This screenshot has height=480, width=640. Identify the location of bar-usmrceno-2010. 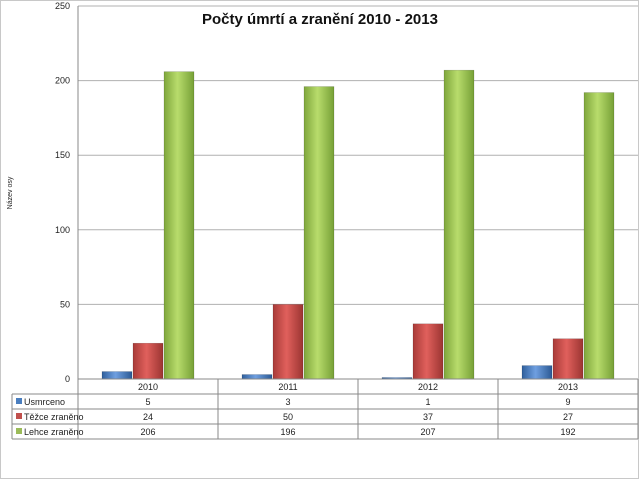
(117, 375).